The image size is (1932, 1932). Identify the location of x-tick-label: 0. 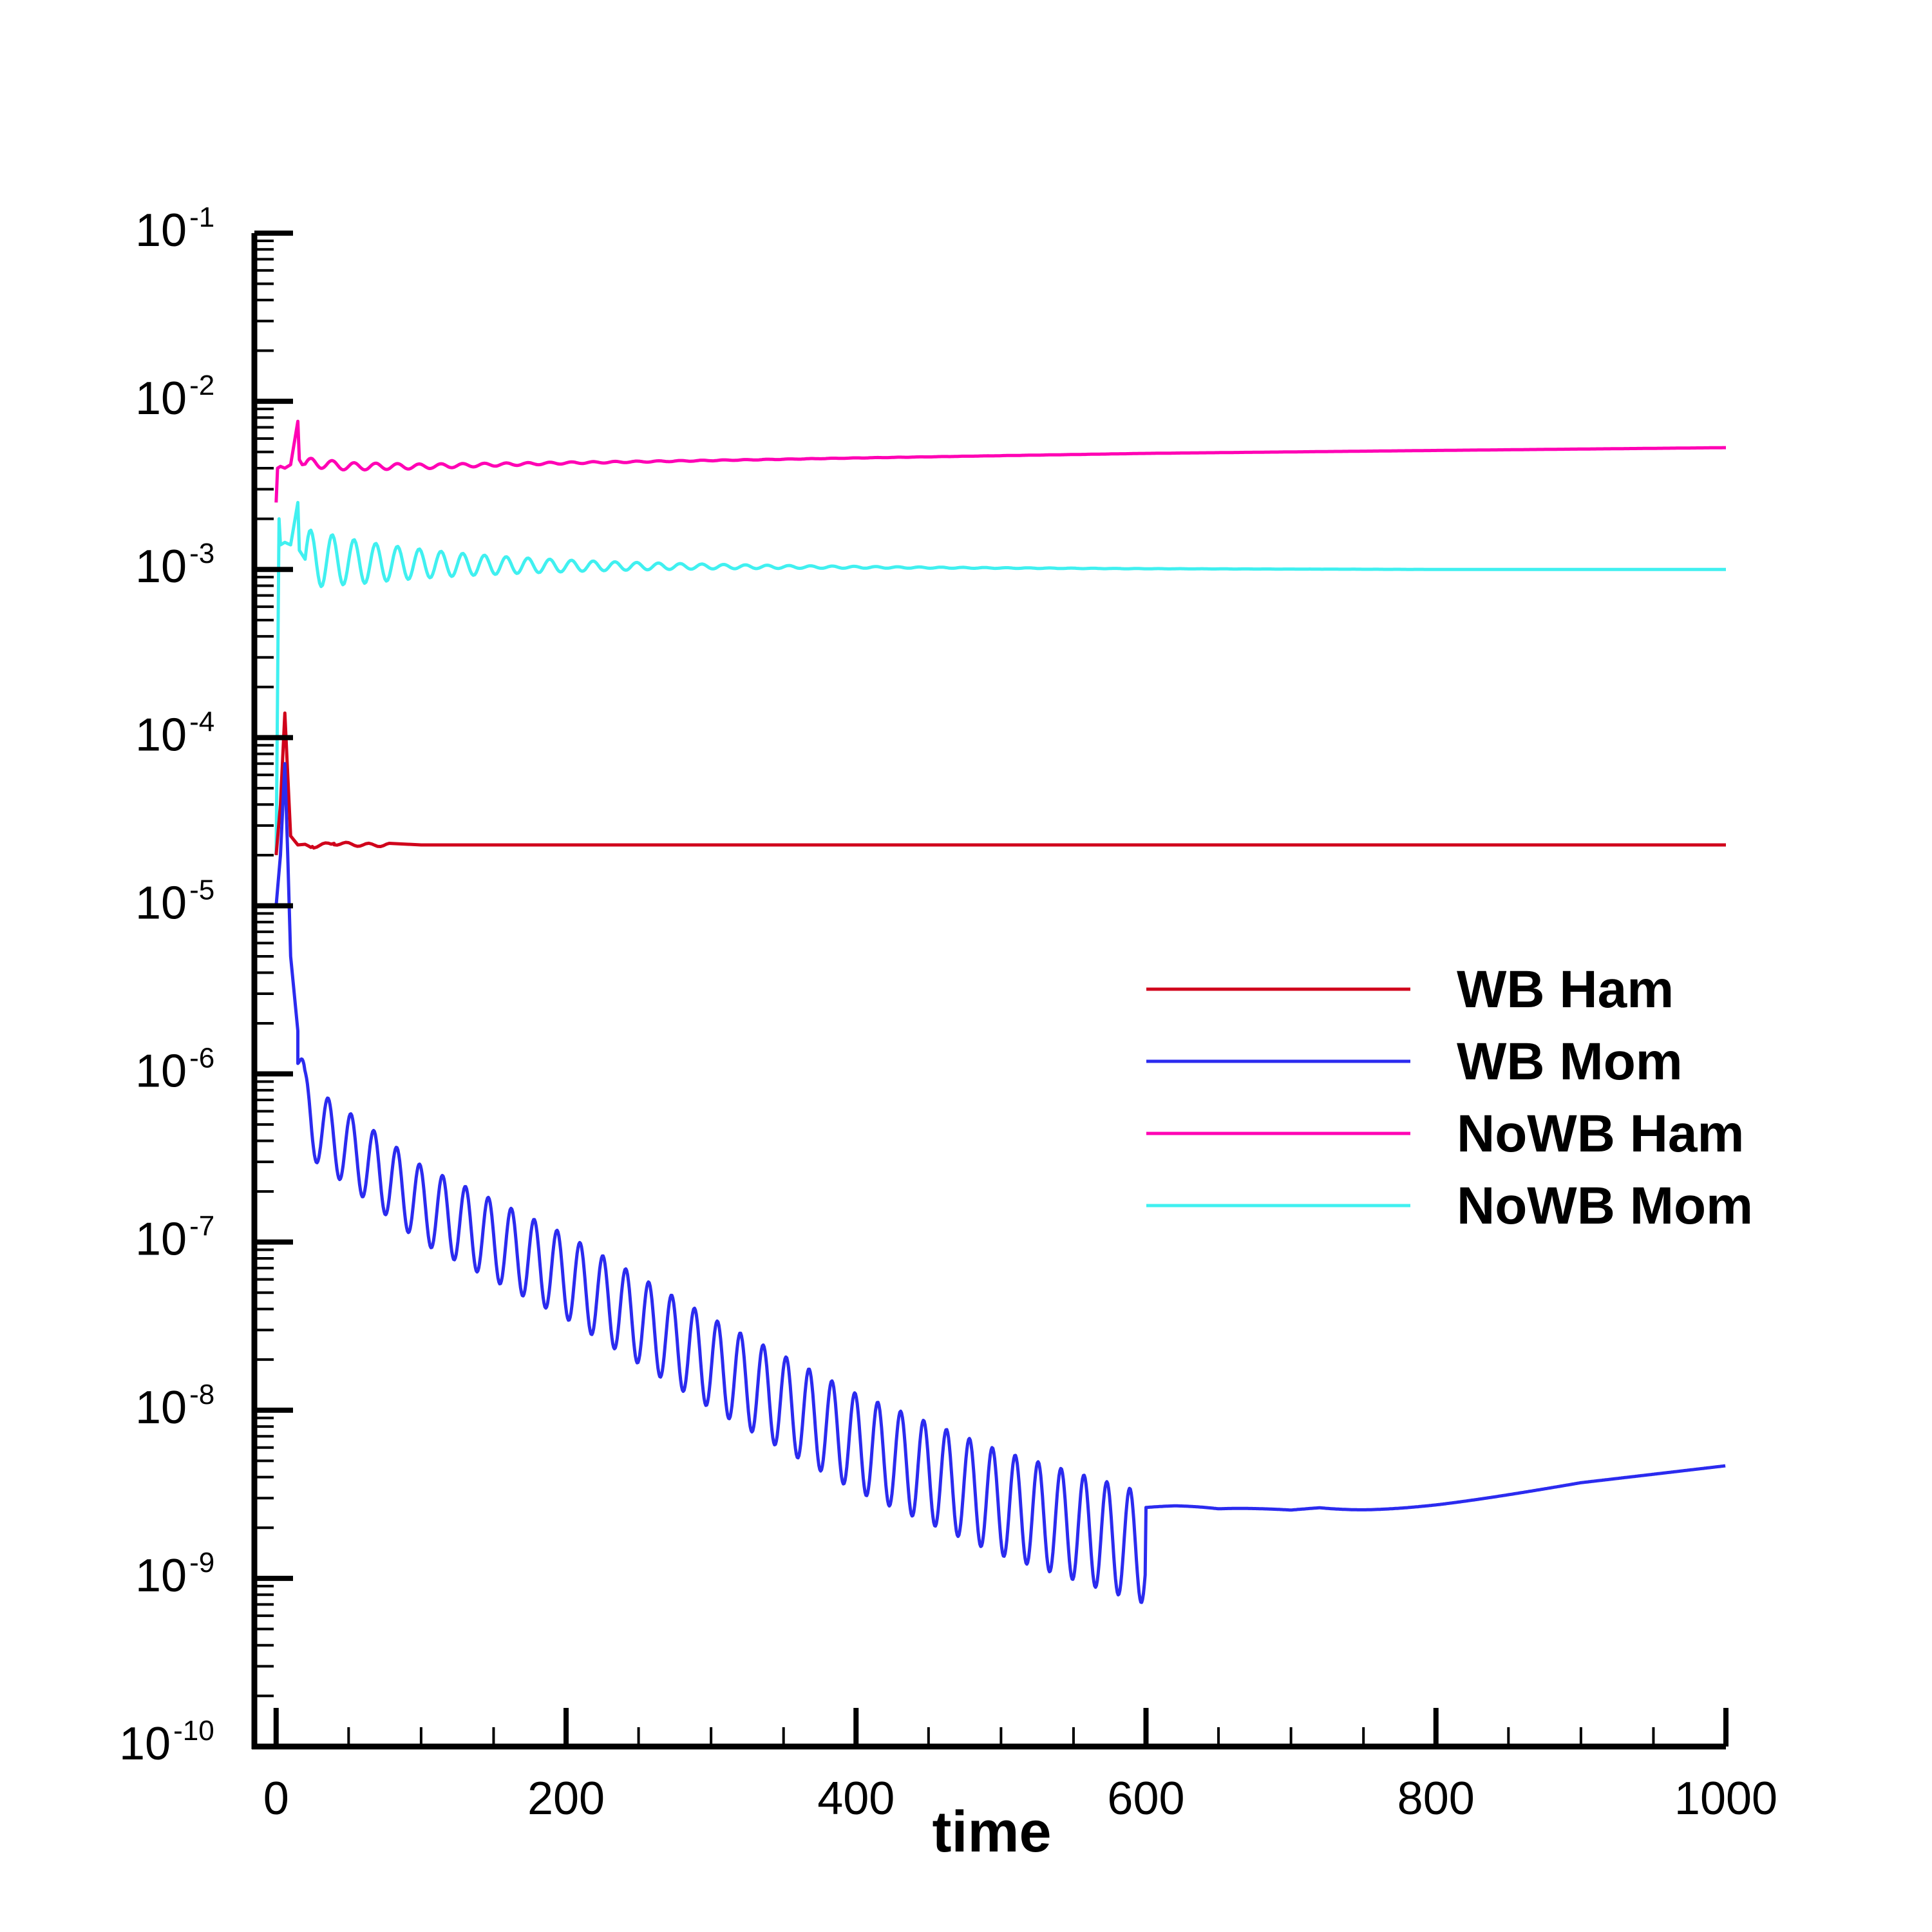
(276, 1799).